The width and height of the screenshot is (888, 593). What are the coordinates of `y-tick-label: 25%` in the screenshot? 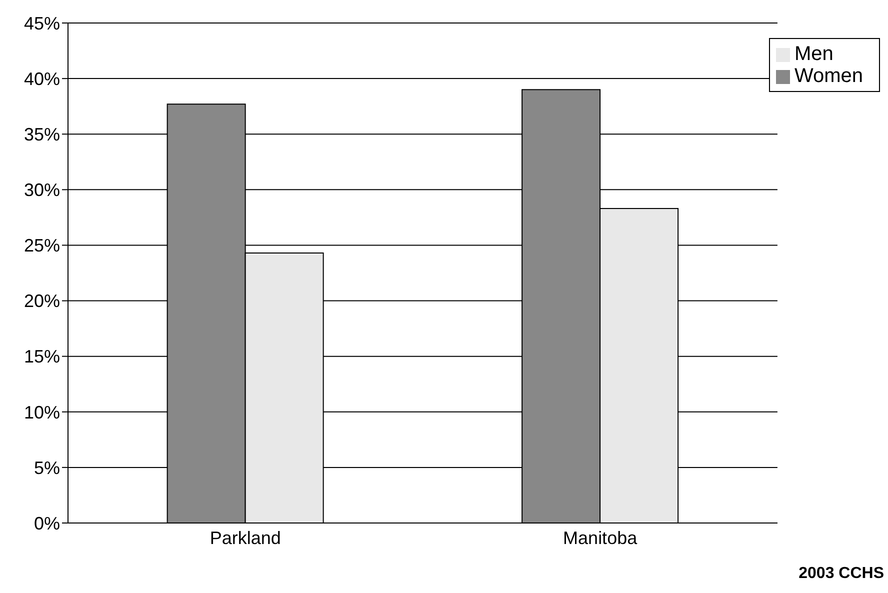 It's located at (42, 246).